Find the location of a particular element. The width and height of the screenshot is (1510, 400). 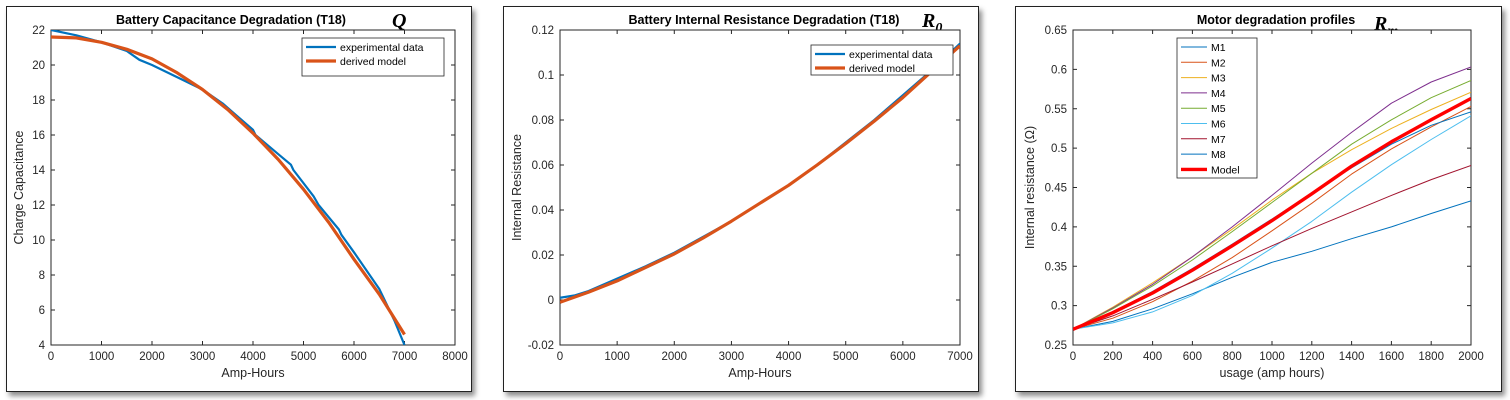

x-tick-label: 1800 is located at coordinates (1431, 357).